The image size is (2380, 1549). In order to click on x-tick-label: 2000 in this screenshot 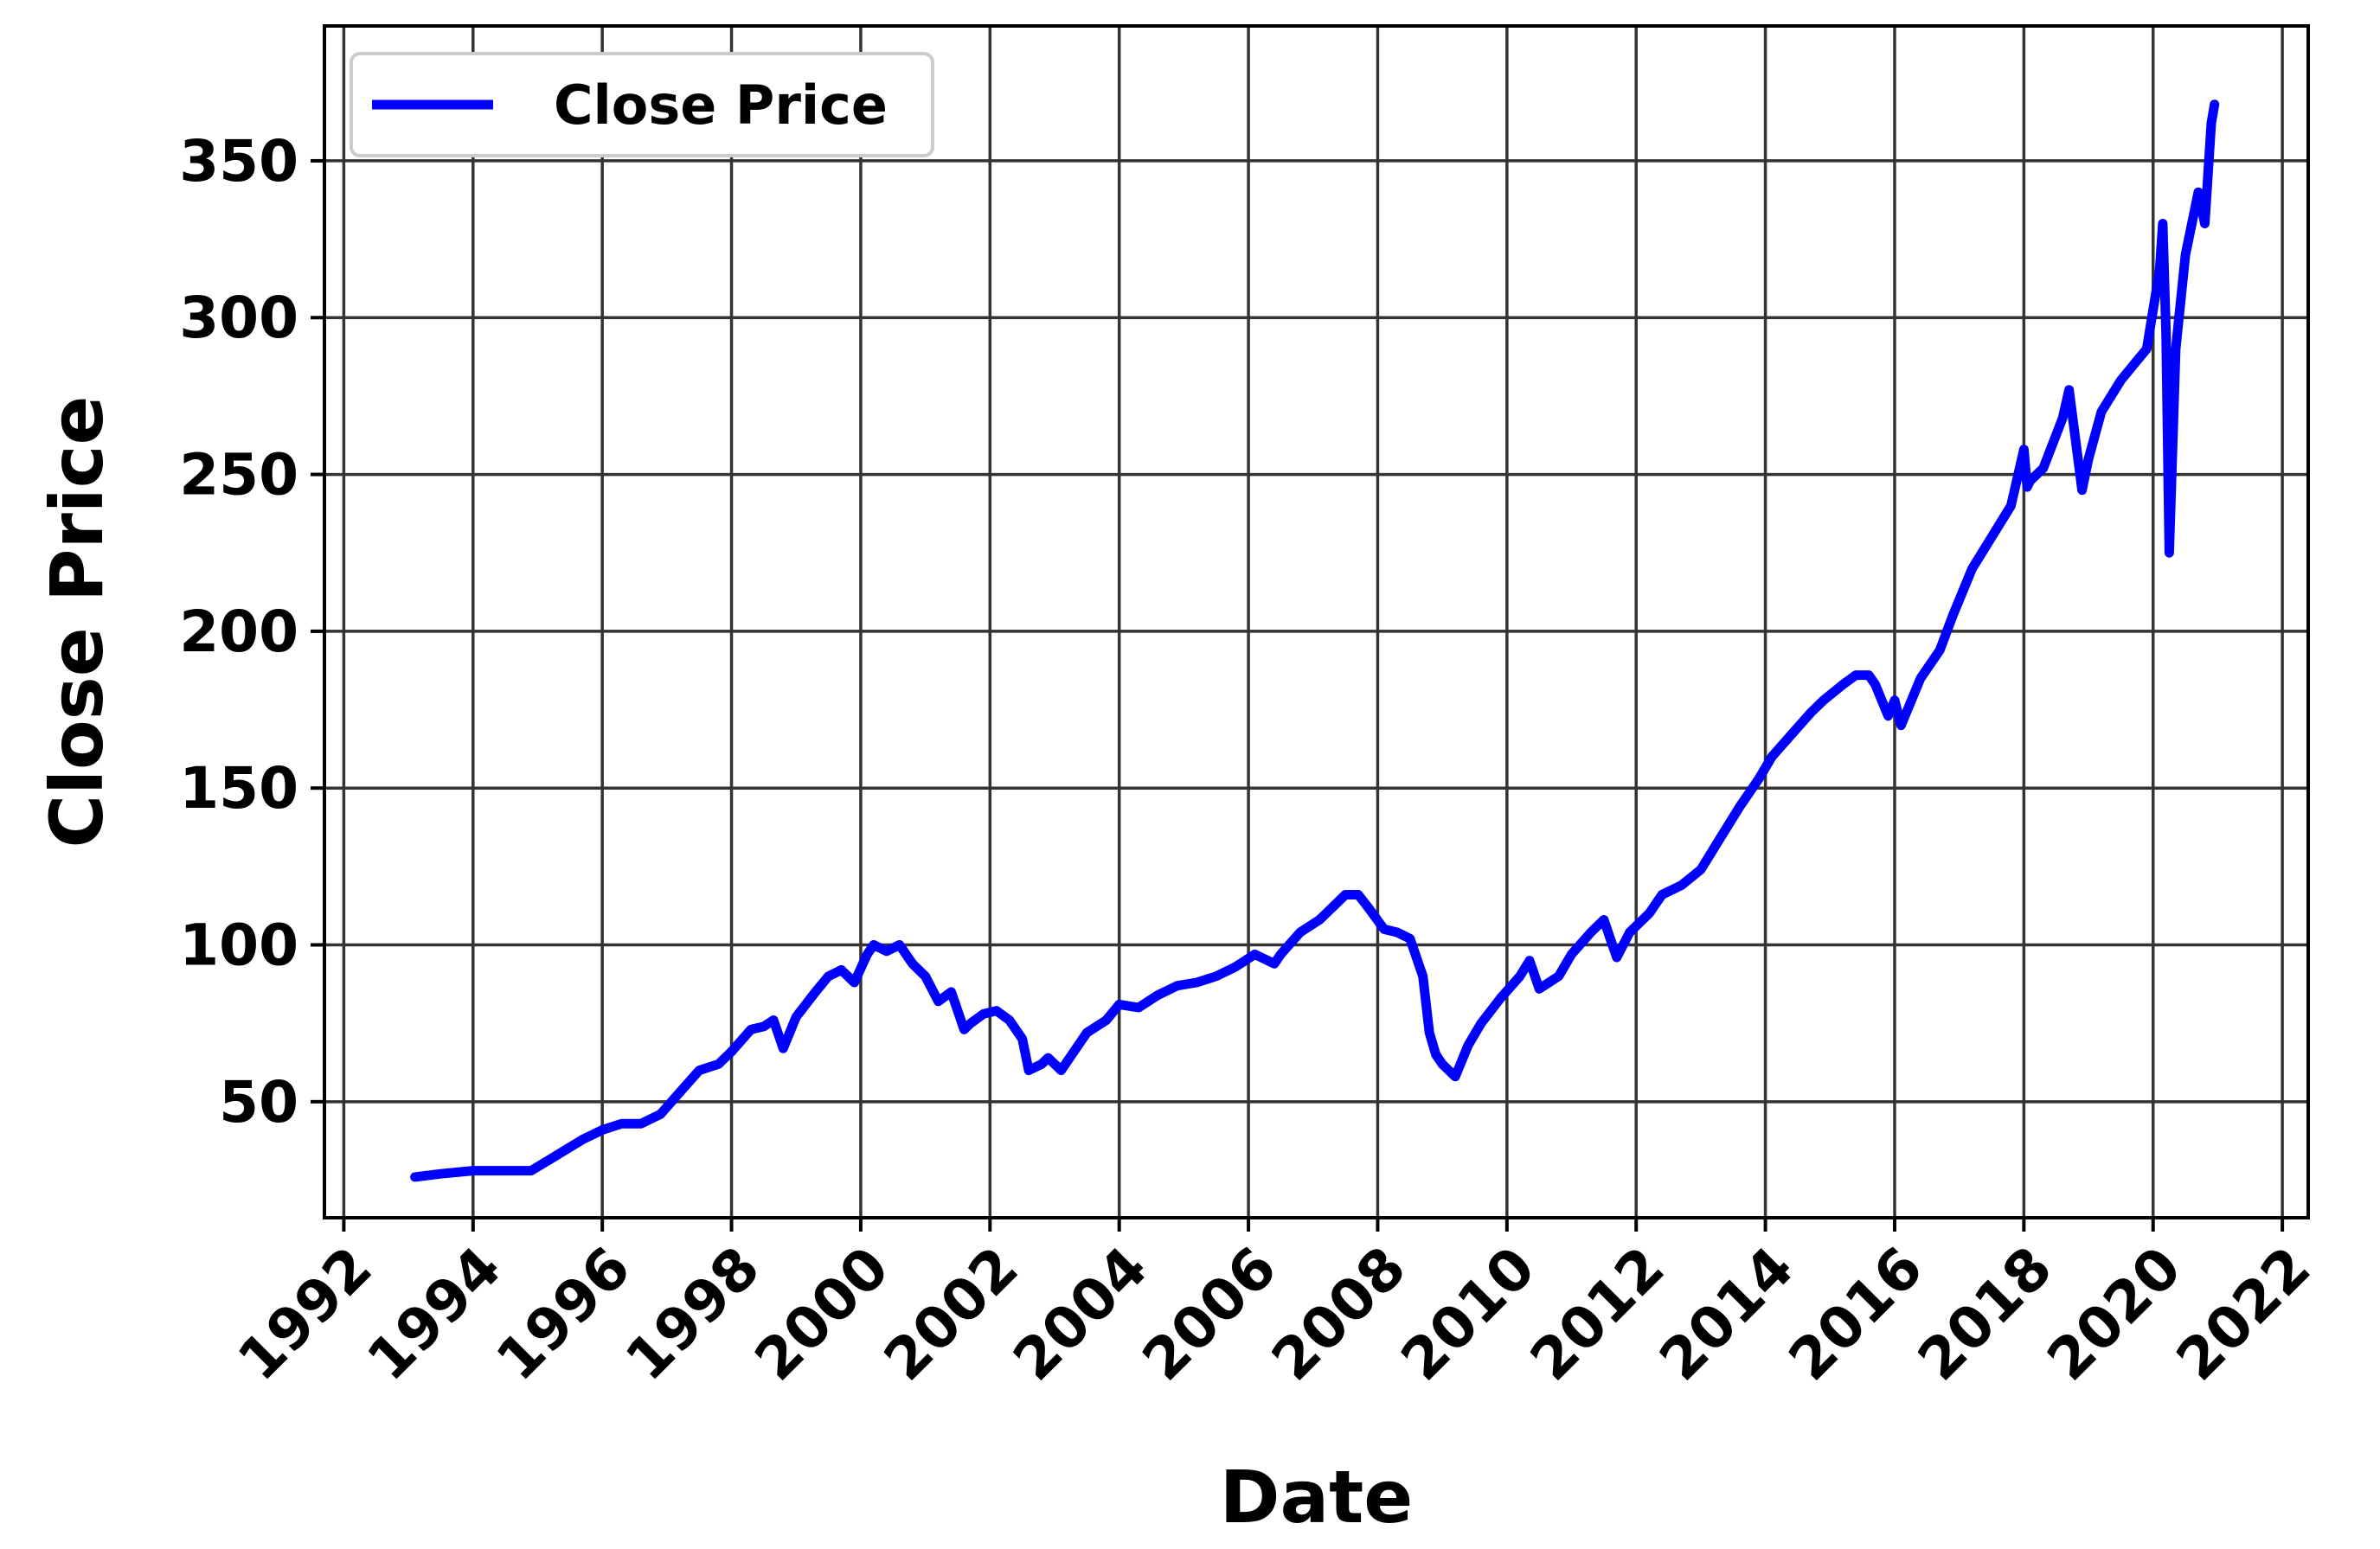, I will do `click(821, 1313)`.